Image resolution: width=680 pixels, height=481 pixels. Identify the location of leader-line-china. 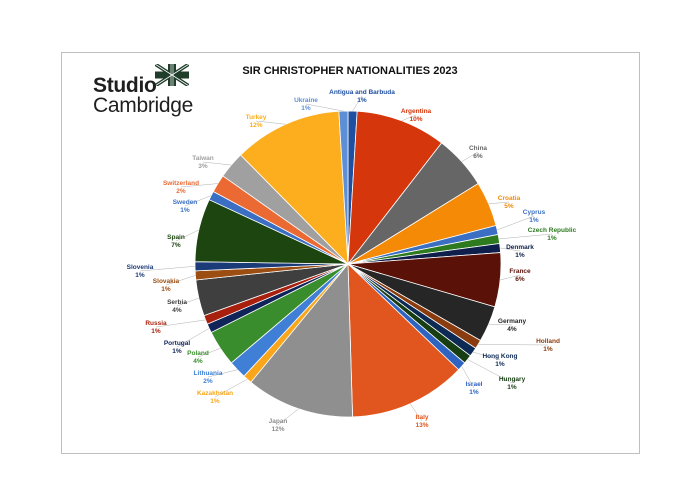
(470, 156).